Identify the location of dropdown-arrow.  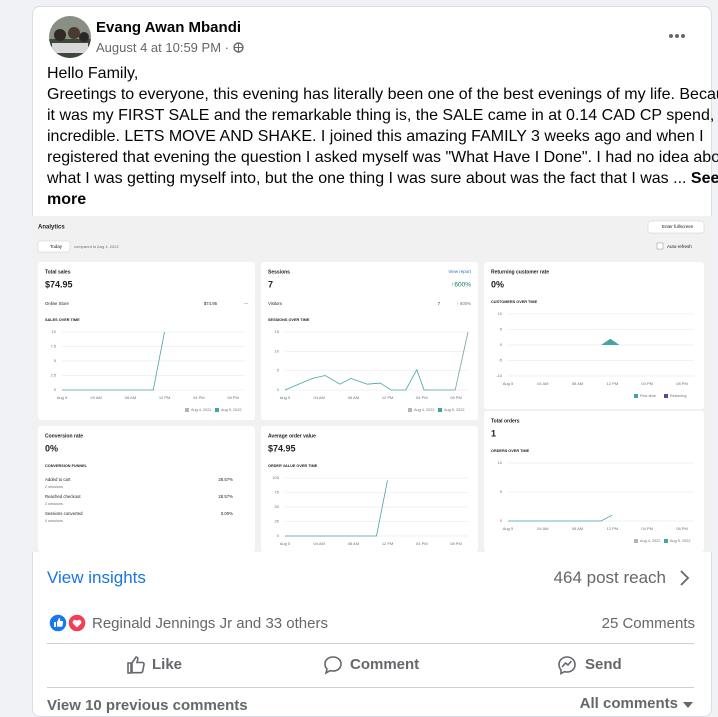
(688, 705).